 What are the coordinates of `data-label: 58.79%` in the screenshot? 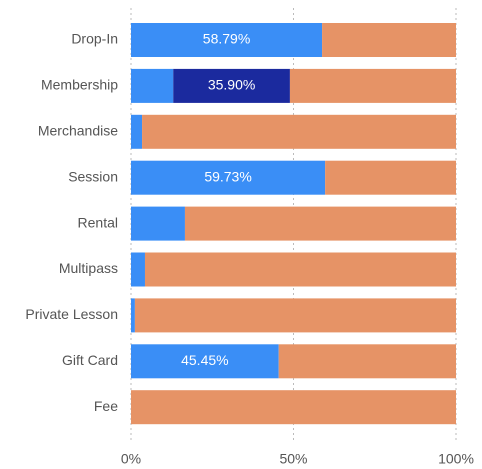 It's located at (226, 39).